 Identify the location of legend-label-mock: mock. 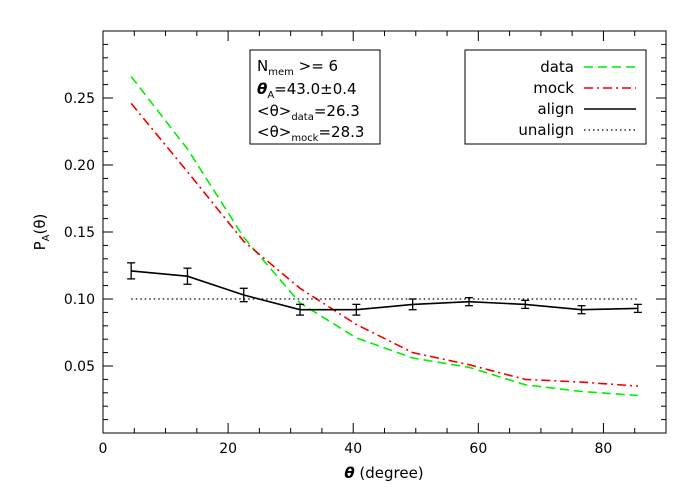
(553, 88).